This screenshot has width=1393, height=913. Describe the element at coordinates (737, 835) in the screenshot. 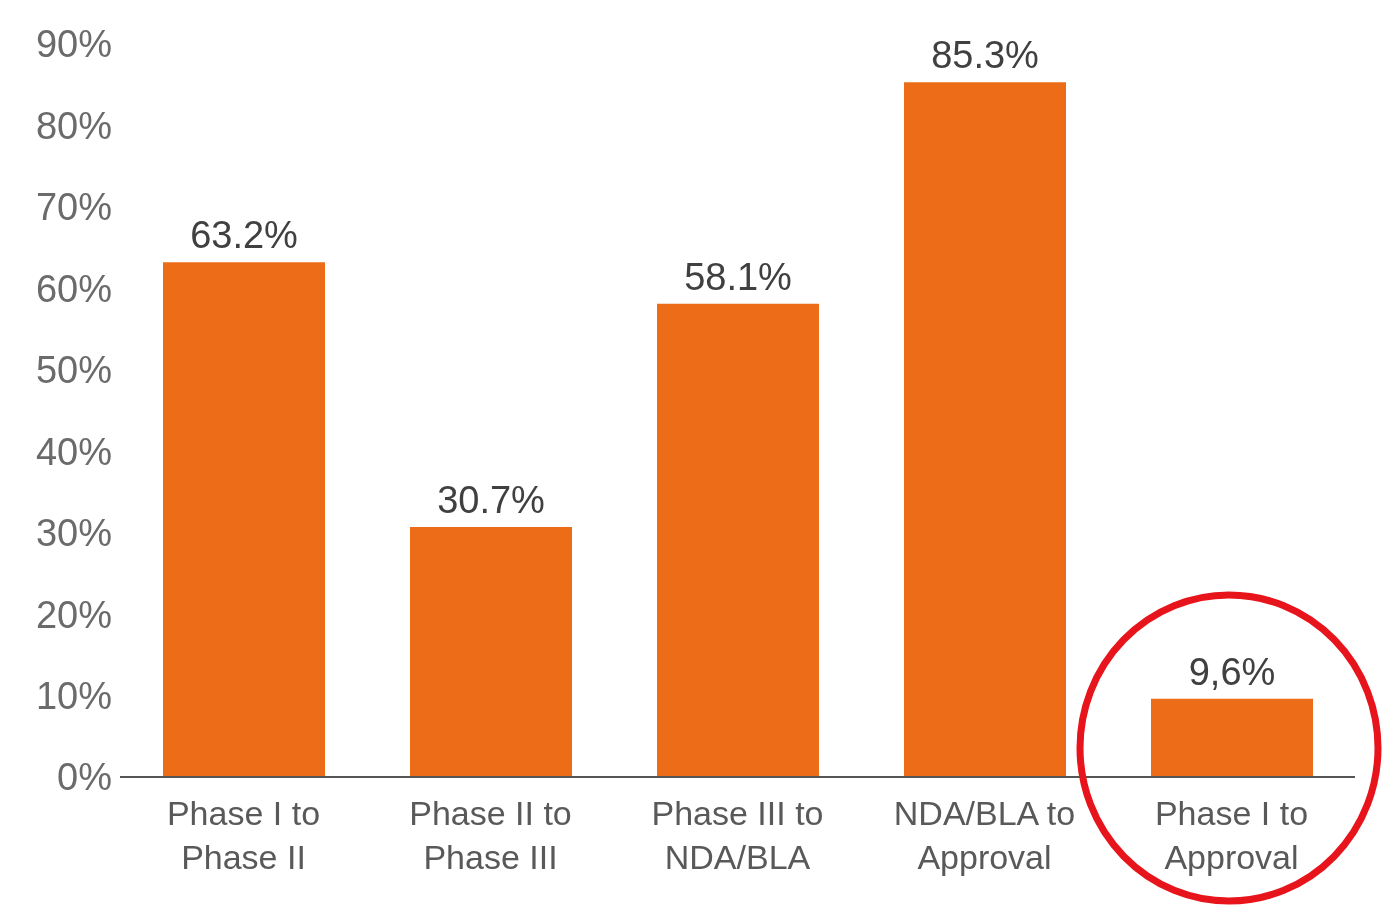

I see `x-tick-label: Phase III to NDA/BLA` at that location.